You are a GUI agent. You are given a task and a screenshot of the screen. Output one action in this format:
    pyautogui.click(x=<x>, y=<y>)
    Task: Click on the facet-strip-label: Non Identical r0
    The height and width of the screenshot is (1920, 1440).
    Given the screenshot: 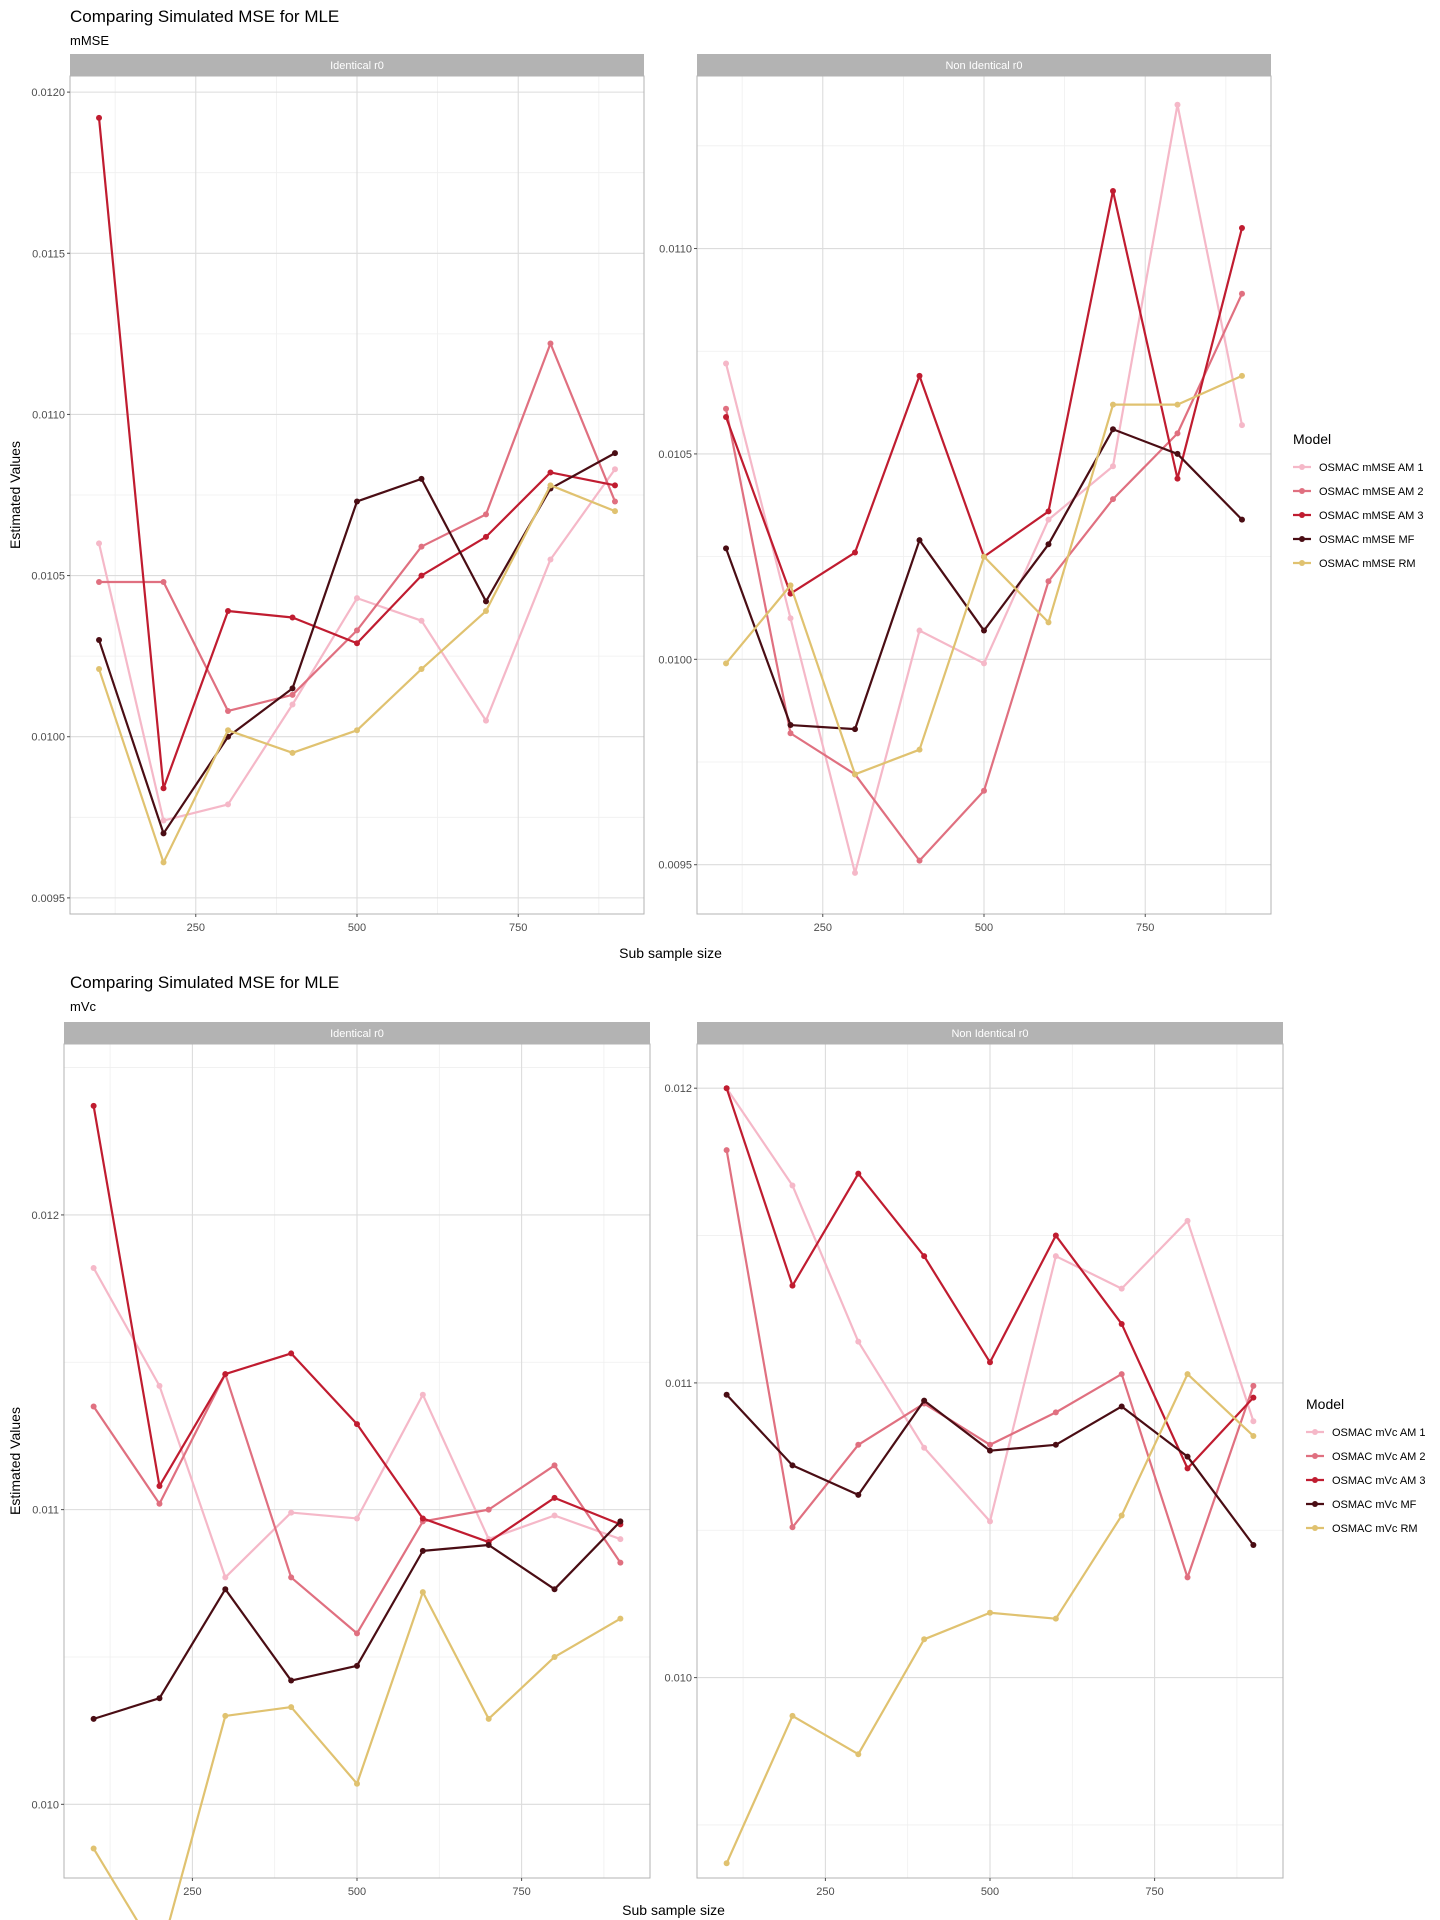 What is the action you would take?
    pyautogui.click(x=983, y=66)
    